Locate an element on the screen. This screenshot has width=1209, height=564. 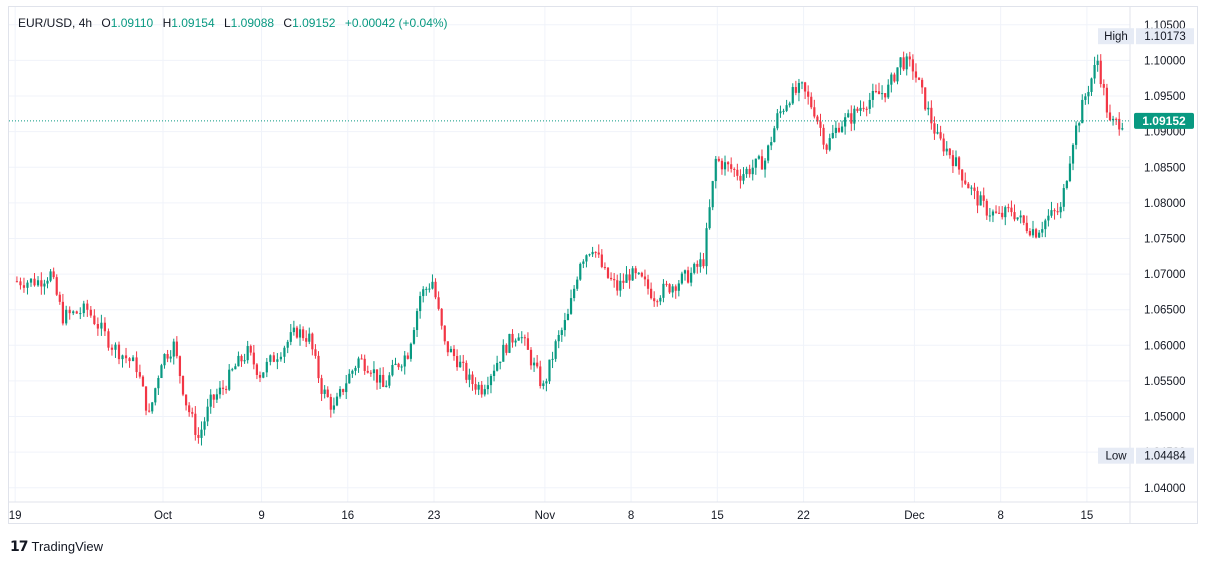
y-tick-label: 1.09500 is located at coordinates (1165, 97).